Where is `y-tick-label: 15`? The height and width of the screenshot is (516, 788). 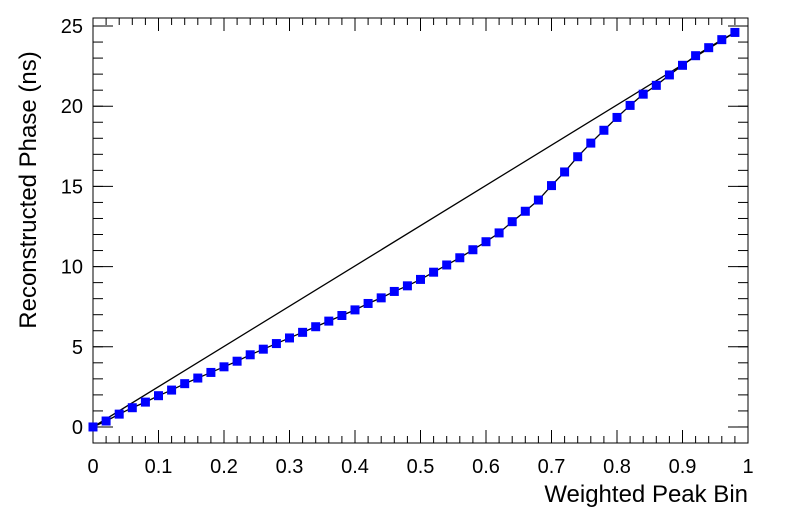
y-tick-label: 15 is located at coordinates (72, 187).